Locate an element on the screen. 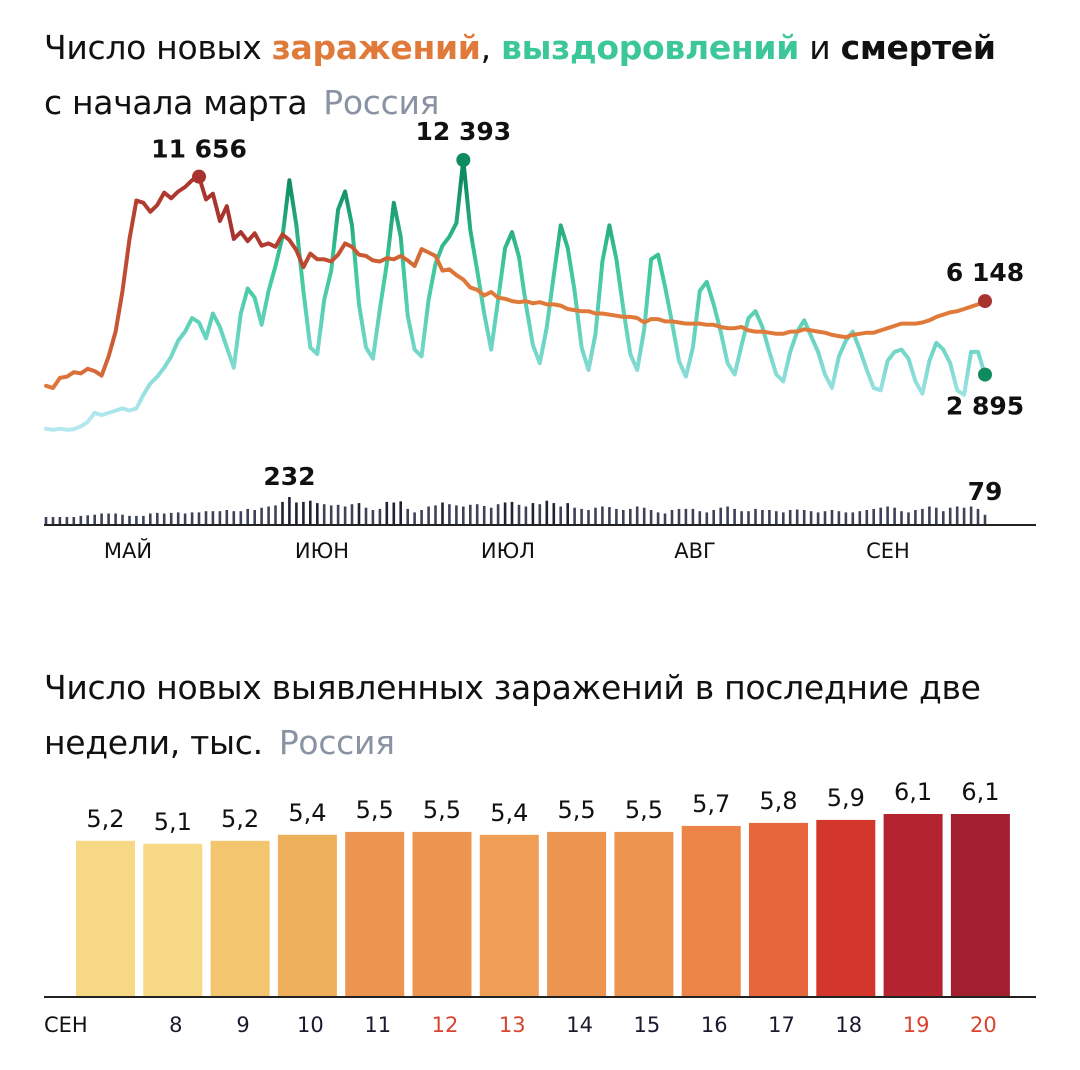  day-label: 17 is located at coordinates (781, 1025).